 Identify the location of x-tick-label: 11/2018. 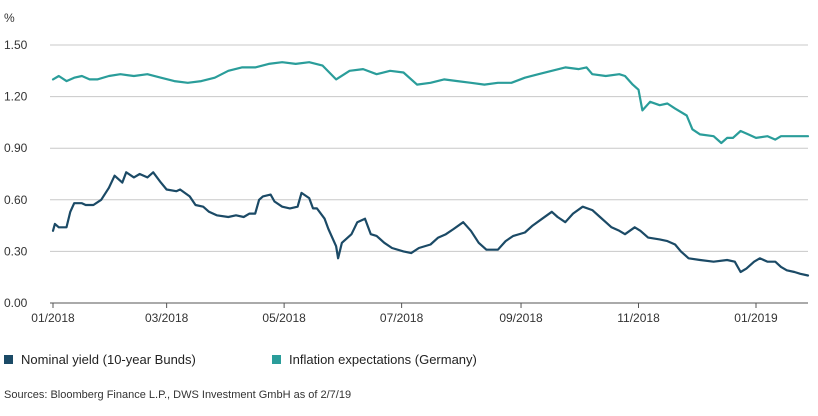
(638, 318).